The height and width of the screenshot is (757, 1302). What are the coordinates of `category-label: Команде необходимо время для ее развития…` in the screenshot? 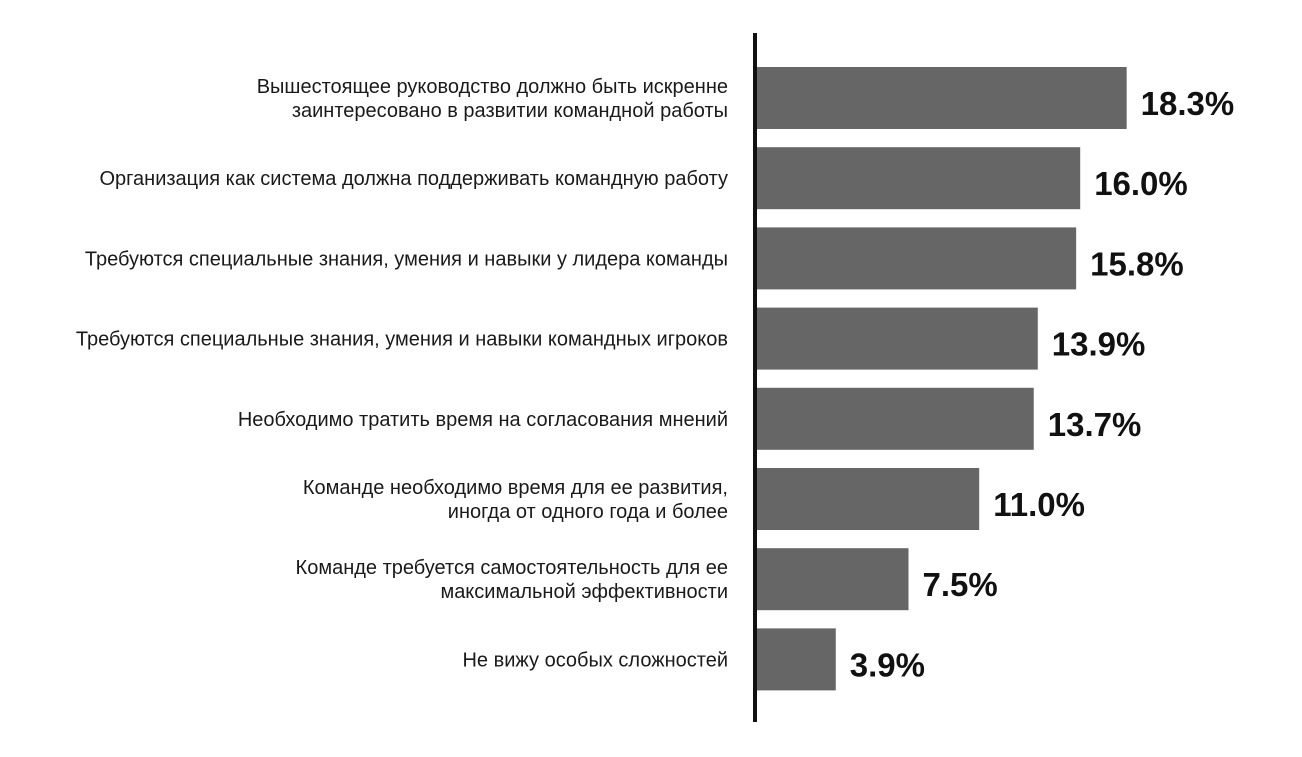 It's located at (515, 500).